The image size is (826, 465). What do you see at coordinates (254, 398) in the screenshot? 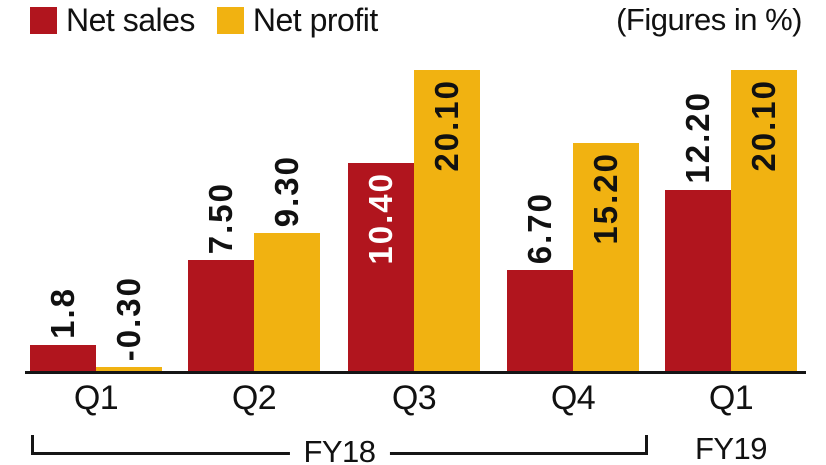
I see `x-label-fy18-q2: Q2` at bounding box center [254, 398].